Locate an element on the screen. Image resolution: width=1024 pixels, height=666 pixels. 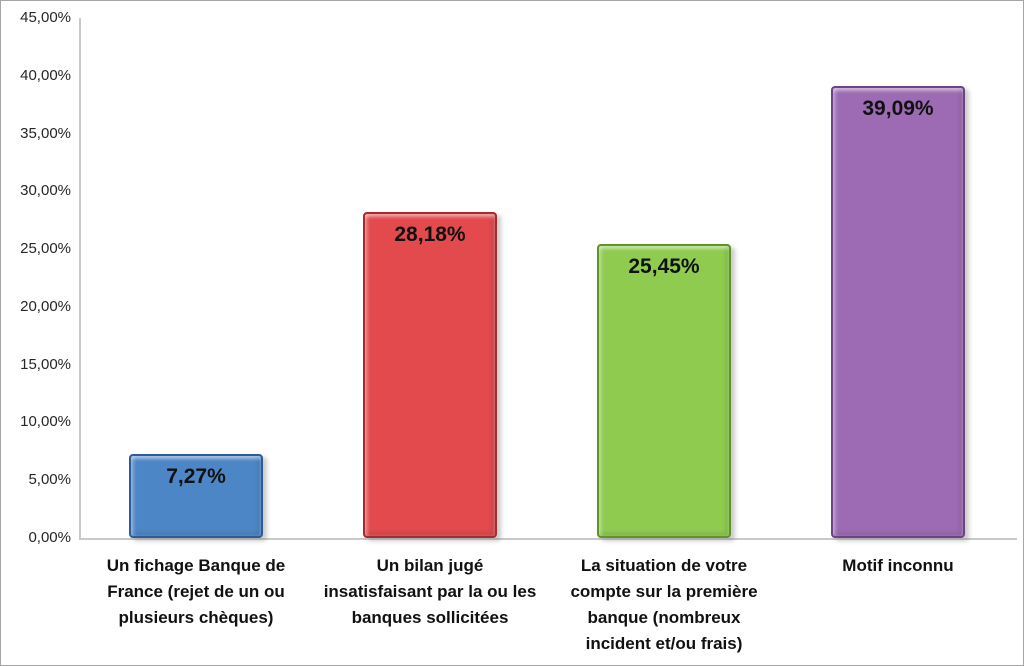
bar-value-label: 25,45% is located at coordinates (664, 266).